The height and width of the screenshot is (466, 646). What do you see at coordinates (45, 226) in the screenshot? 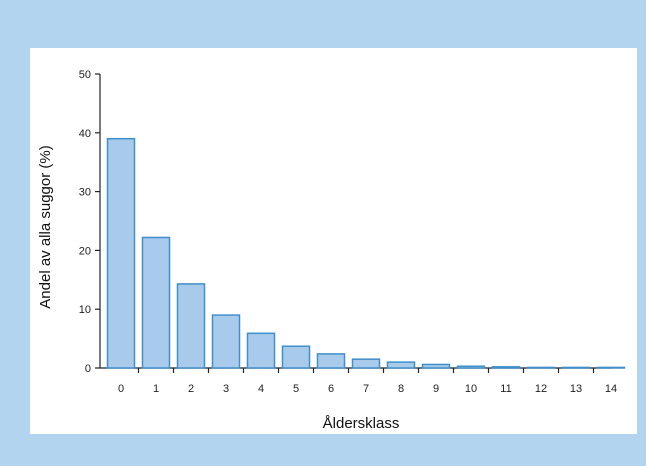
I see `y-axis-title: Andel av alla suggor (%)` at bounding box center [45, 226].